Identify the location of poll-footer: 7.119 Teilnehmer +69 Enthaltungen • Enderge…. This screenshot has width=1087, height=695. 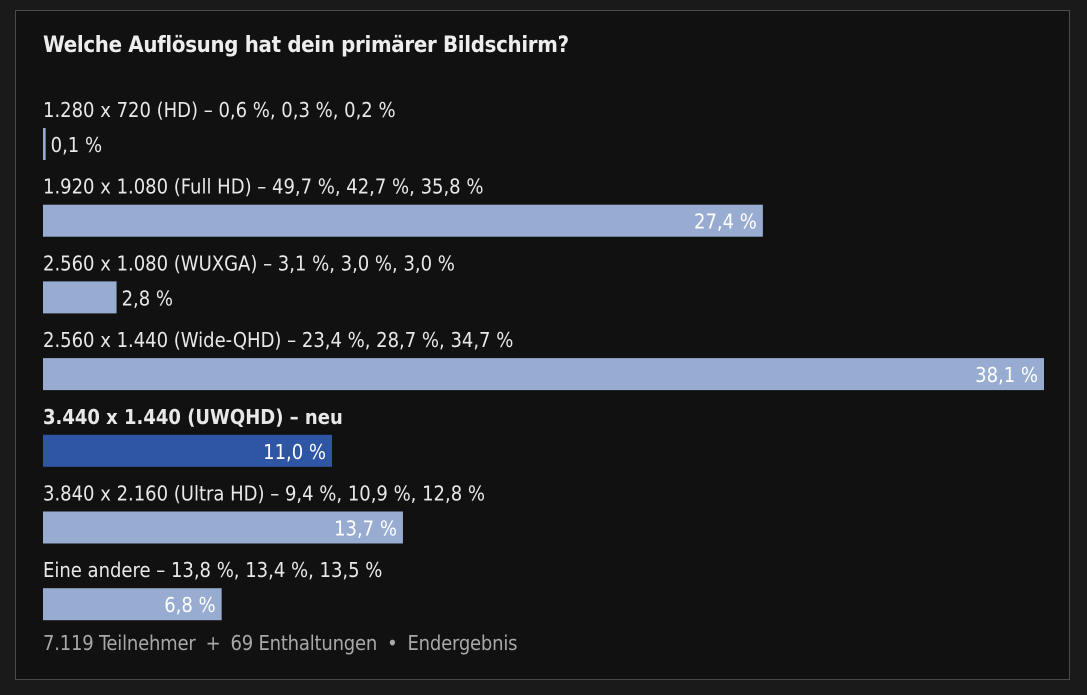
(280, 643).